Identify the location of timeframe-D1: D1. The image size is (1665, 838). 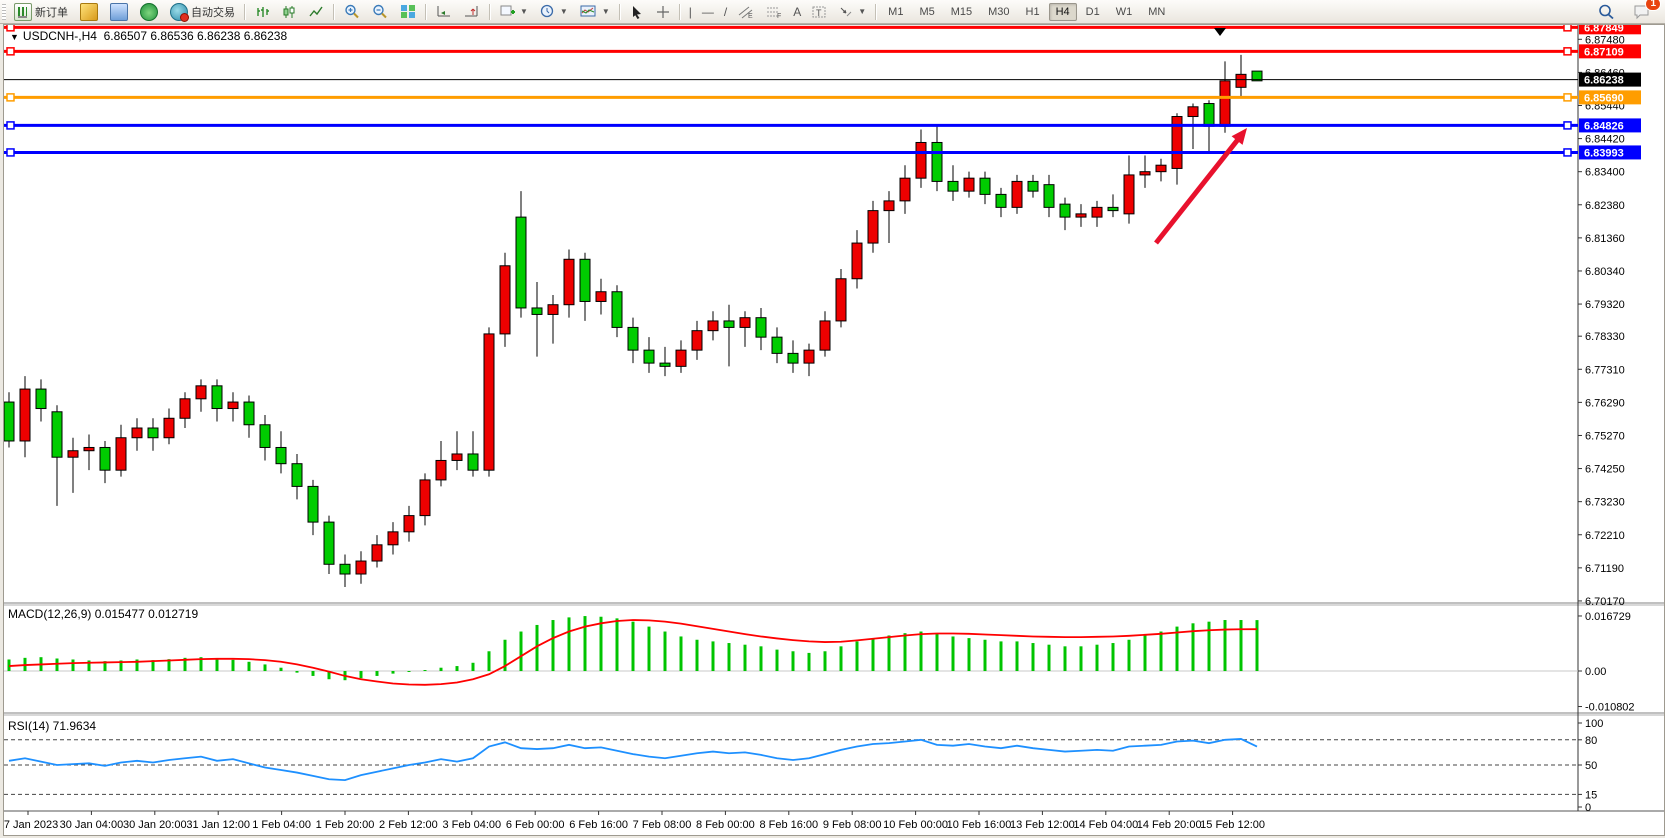
(1092, 11).